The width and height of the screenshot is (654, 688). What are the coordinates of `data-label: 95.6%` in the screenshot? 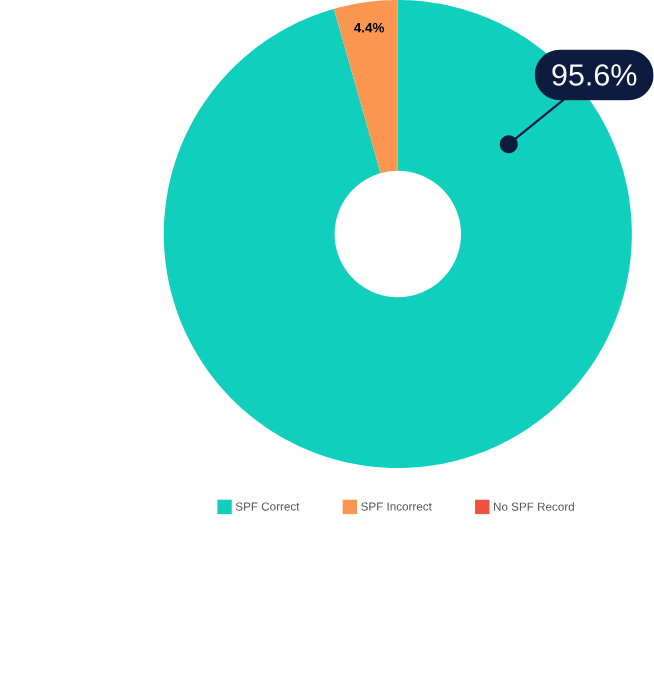 It's located at (594, 75).